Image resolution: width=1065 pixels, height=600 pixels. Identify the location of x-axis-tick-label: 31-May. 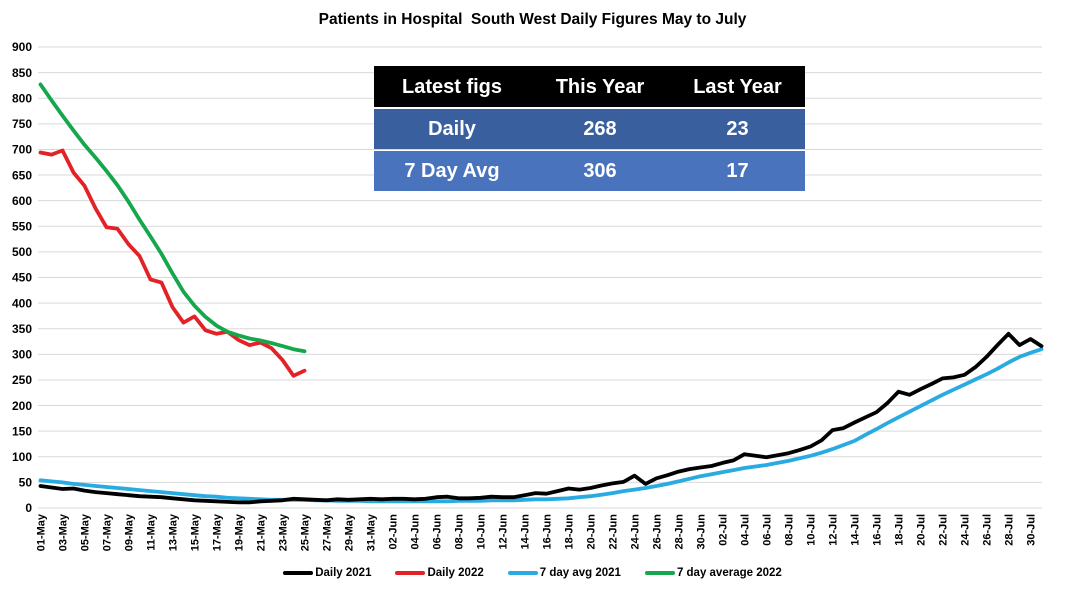
(371, 532).